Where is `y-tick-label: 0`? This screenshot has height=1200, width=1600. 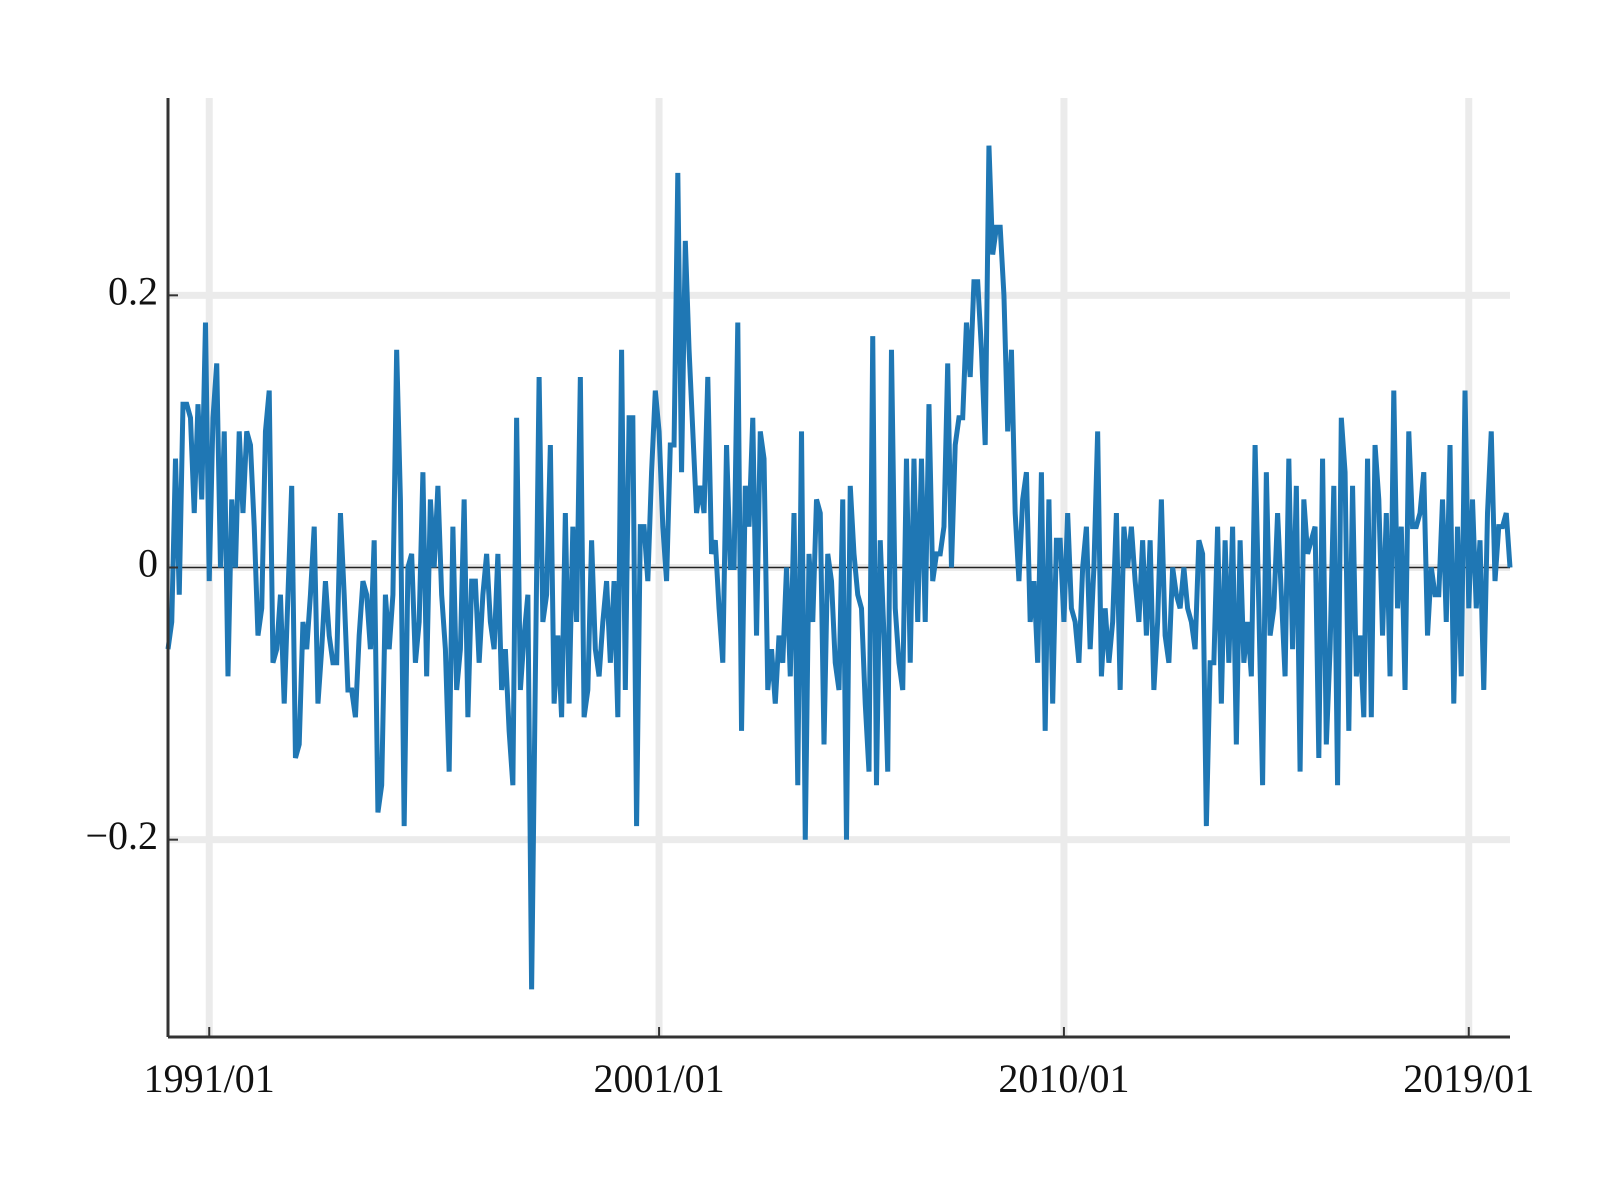 y-tick-label: 0 is located at coordinates (148, 563).